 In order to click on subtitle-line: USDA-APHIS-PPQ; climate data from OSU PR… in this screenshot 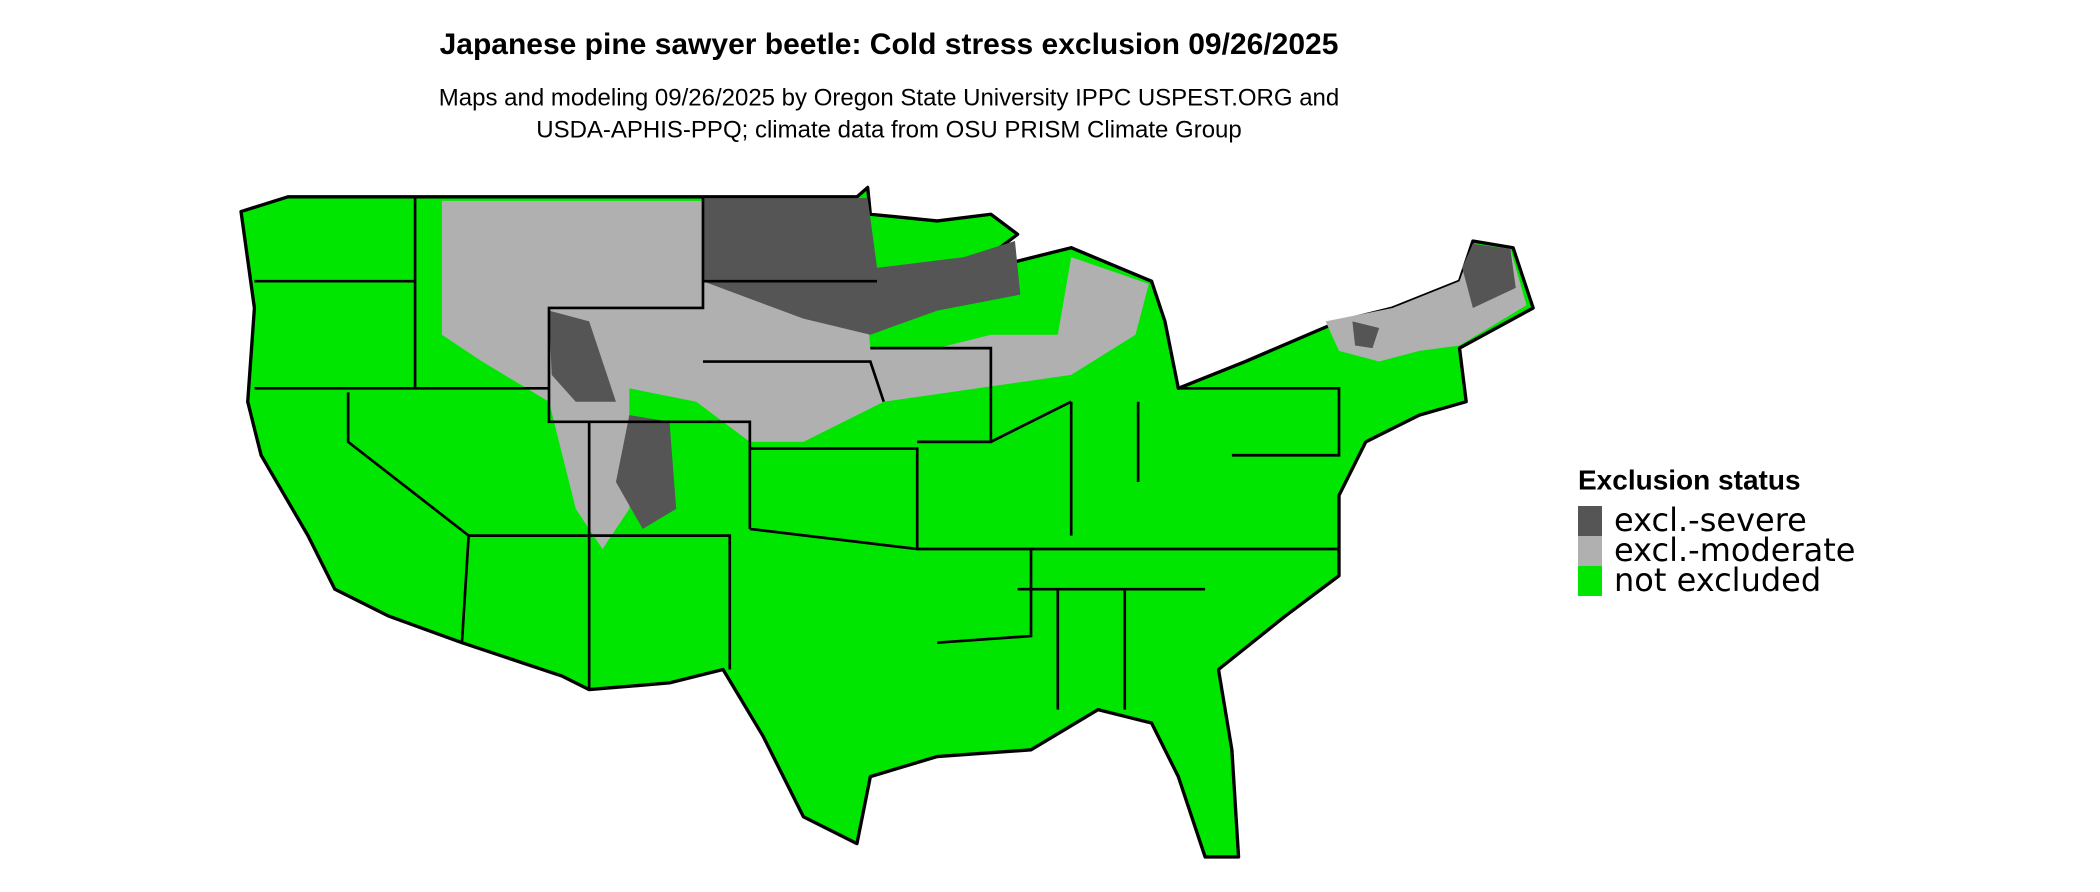, I will do `click(889, 129)`.